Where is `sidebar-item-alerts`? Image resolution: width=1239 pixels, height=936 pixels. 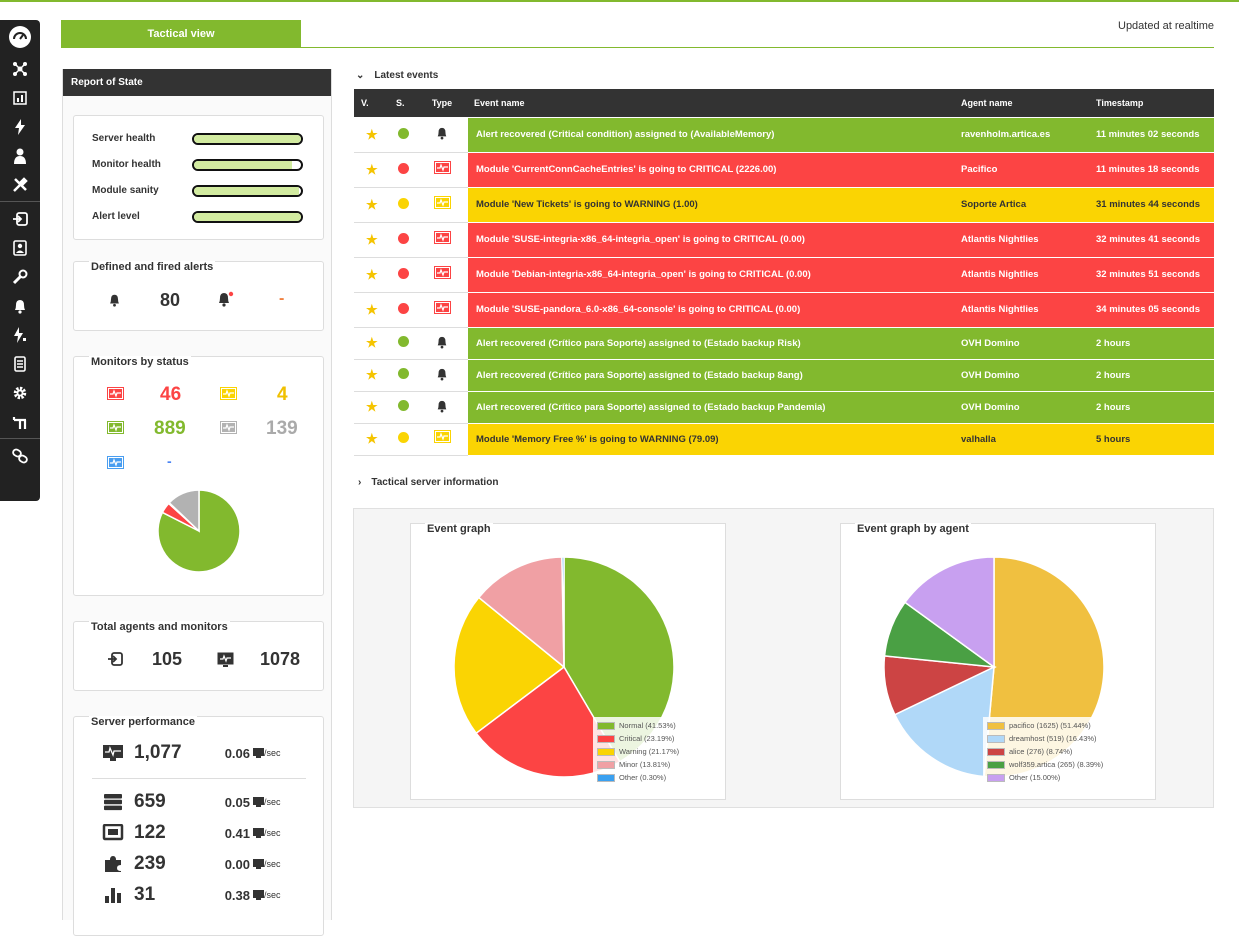
sidebar-item-alerts is located at coordinates (20, 305).